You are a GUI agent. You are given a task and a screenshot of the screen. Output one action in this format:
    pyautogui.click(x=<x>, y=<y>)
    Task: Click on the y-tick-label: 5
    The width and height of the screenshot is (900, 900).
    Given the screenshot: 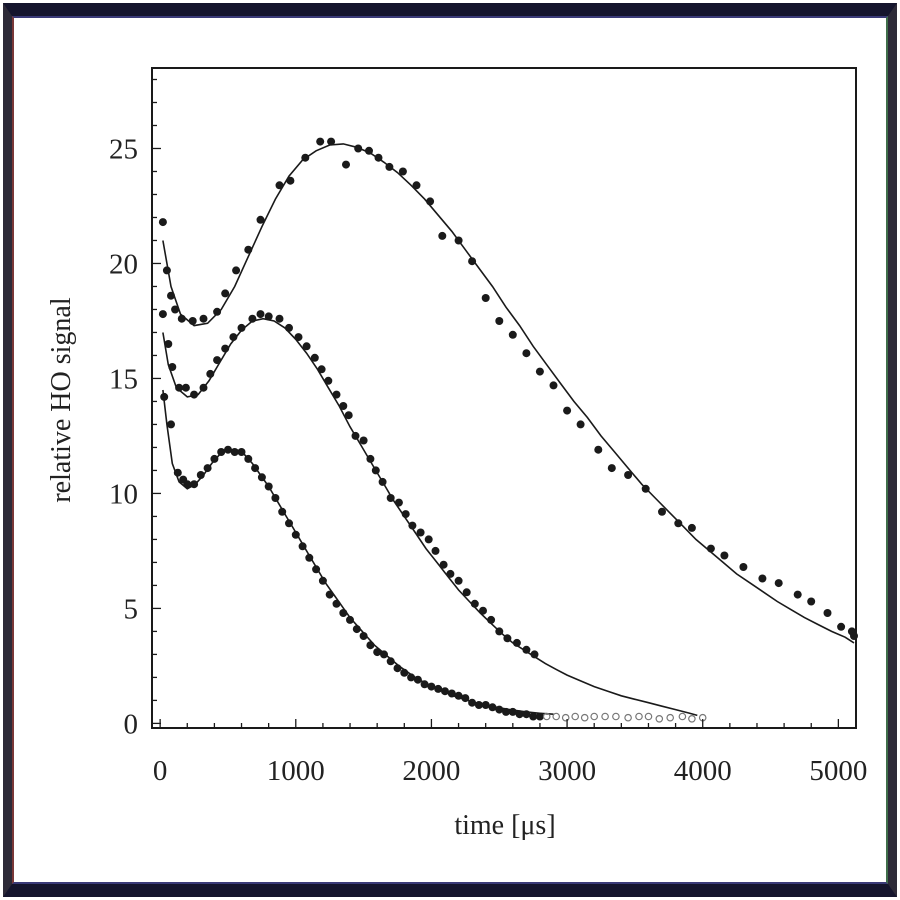 What is the action you would take?
    pyautogui.click(x=131, y=609)
    